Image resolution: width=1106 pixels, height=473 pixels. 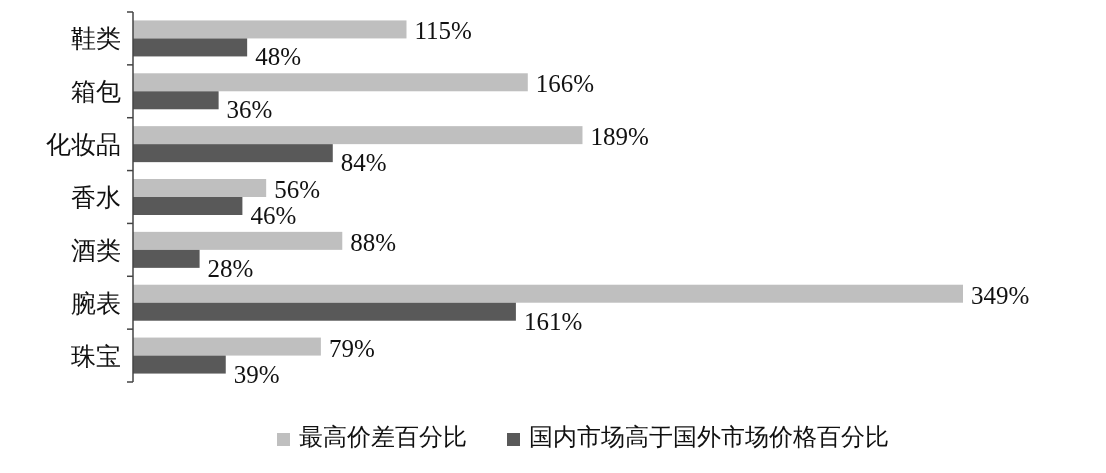 I want to click on data-label: 166%, so click(x=565, y=84).